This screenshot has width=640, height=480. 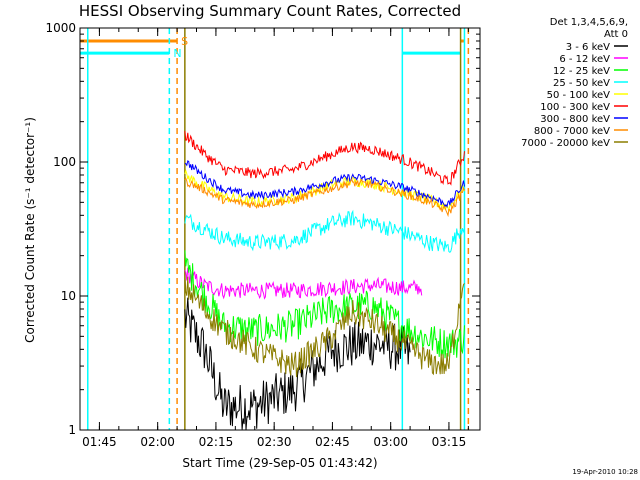 What do you see at coordinates (565, 143) in the screenshot?
I see `legend-label-8: 7000 - 20000 keV` at bounding box center [565, 143].